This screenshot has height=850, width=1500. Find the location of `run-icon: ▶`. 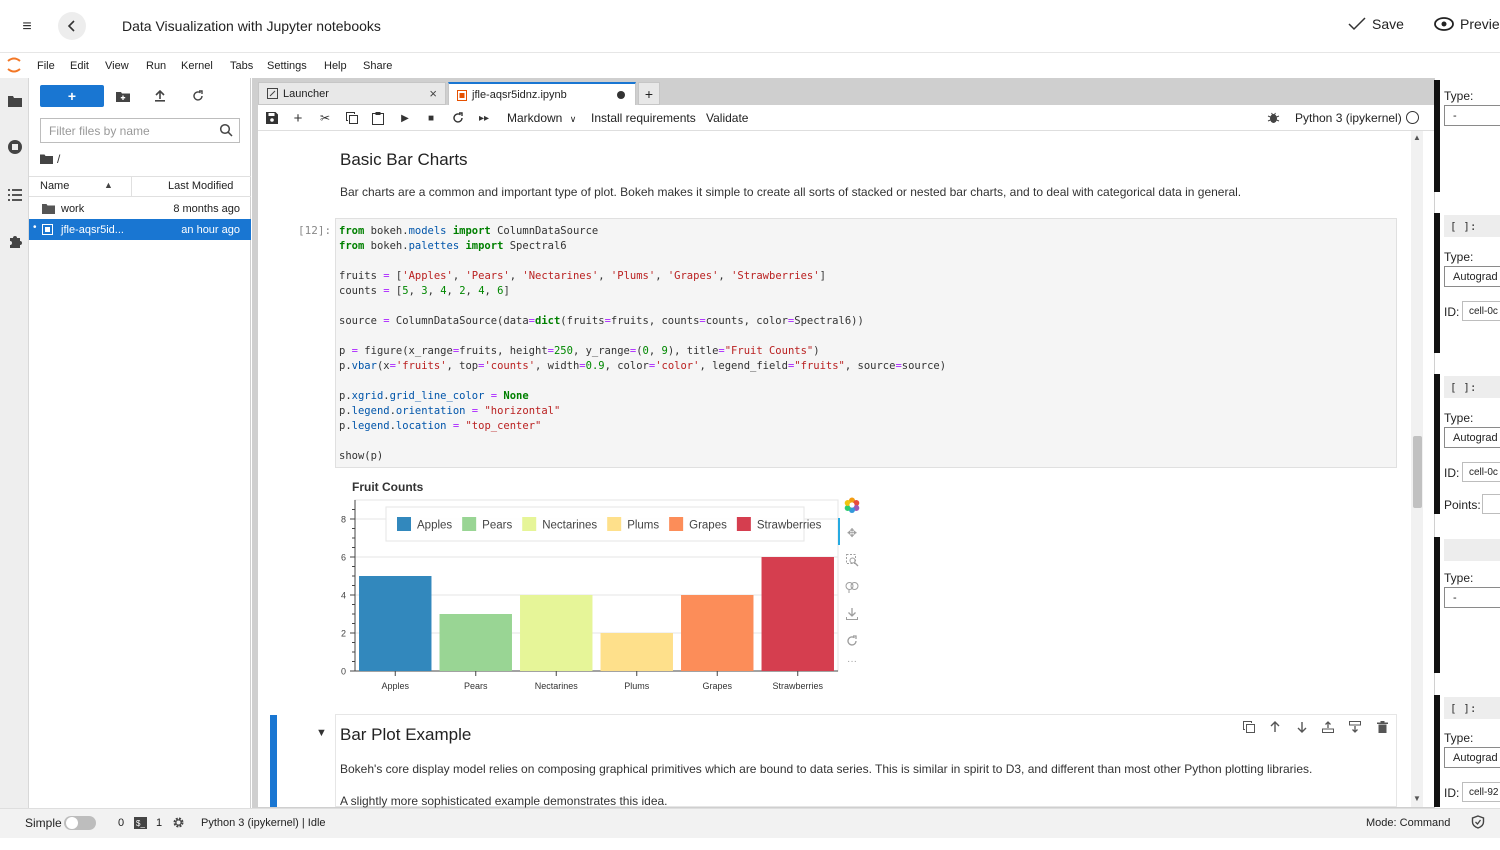

run-icon: ▶ is located at coordinates (405, 118).